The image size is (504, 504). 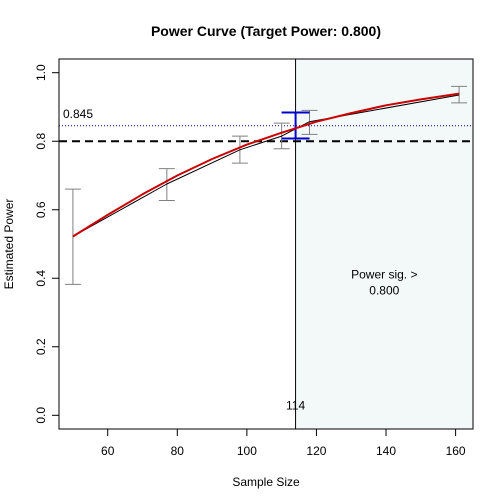 What do you see at coordinates (108, 451) in the screenshot?
I see `x-tick-label: 60` at bounding box center [108, 451].